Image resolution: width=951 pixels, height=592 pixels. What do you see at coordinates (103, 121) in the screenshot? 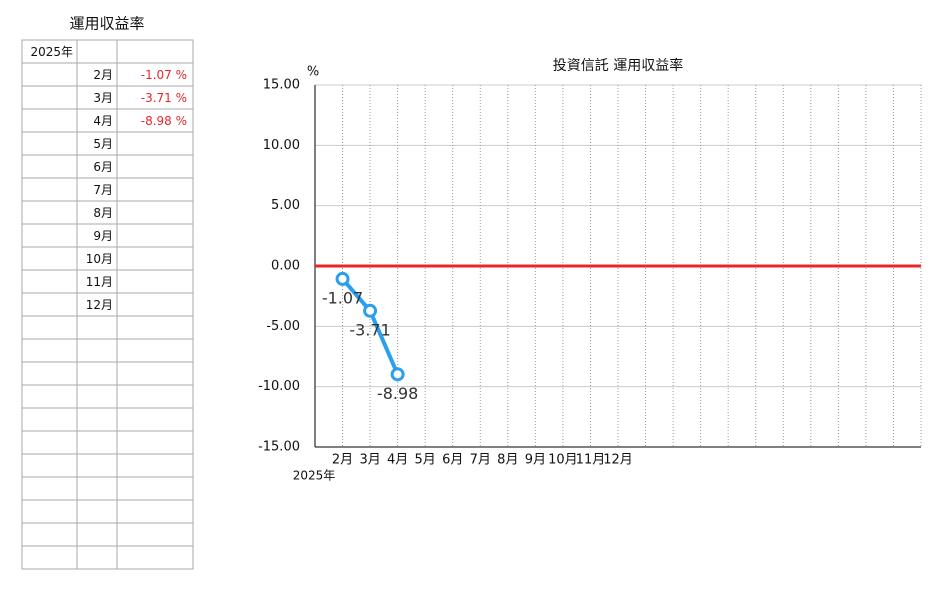
I see `table-label: 4月` at bounding box center [103, 121].